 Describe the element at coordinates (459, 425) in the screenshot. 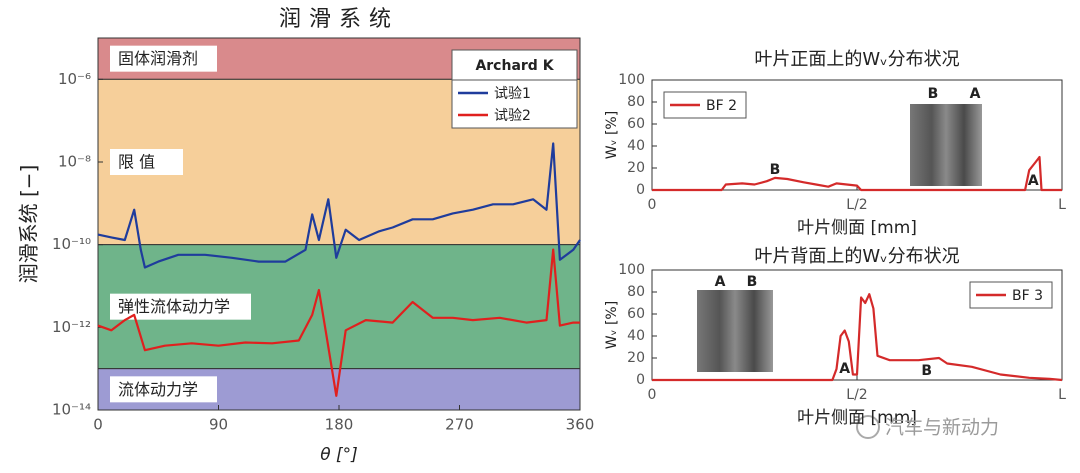

I see `x-tick-label: 270` at that location.